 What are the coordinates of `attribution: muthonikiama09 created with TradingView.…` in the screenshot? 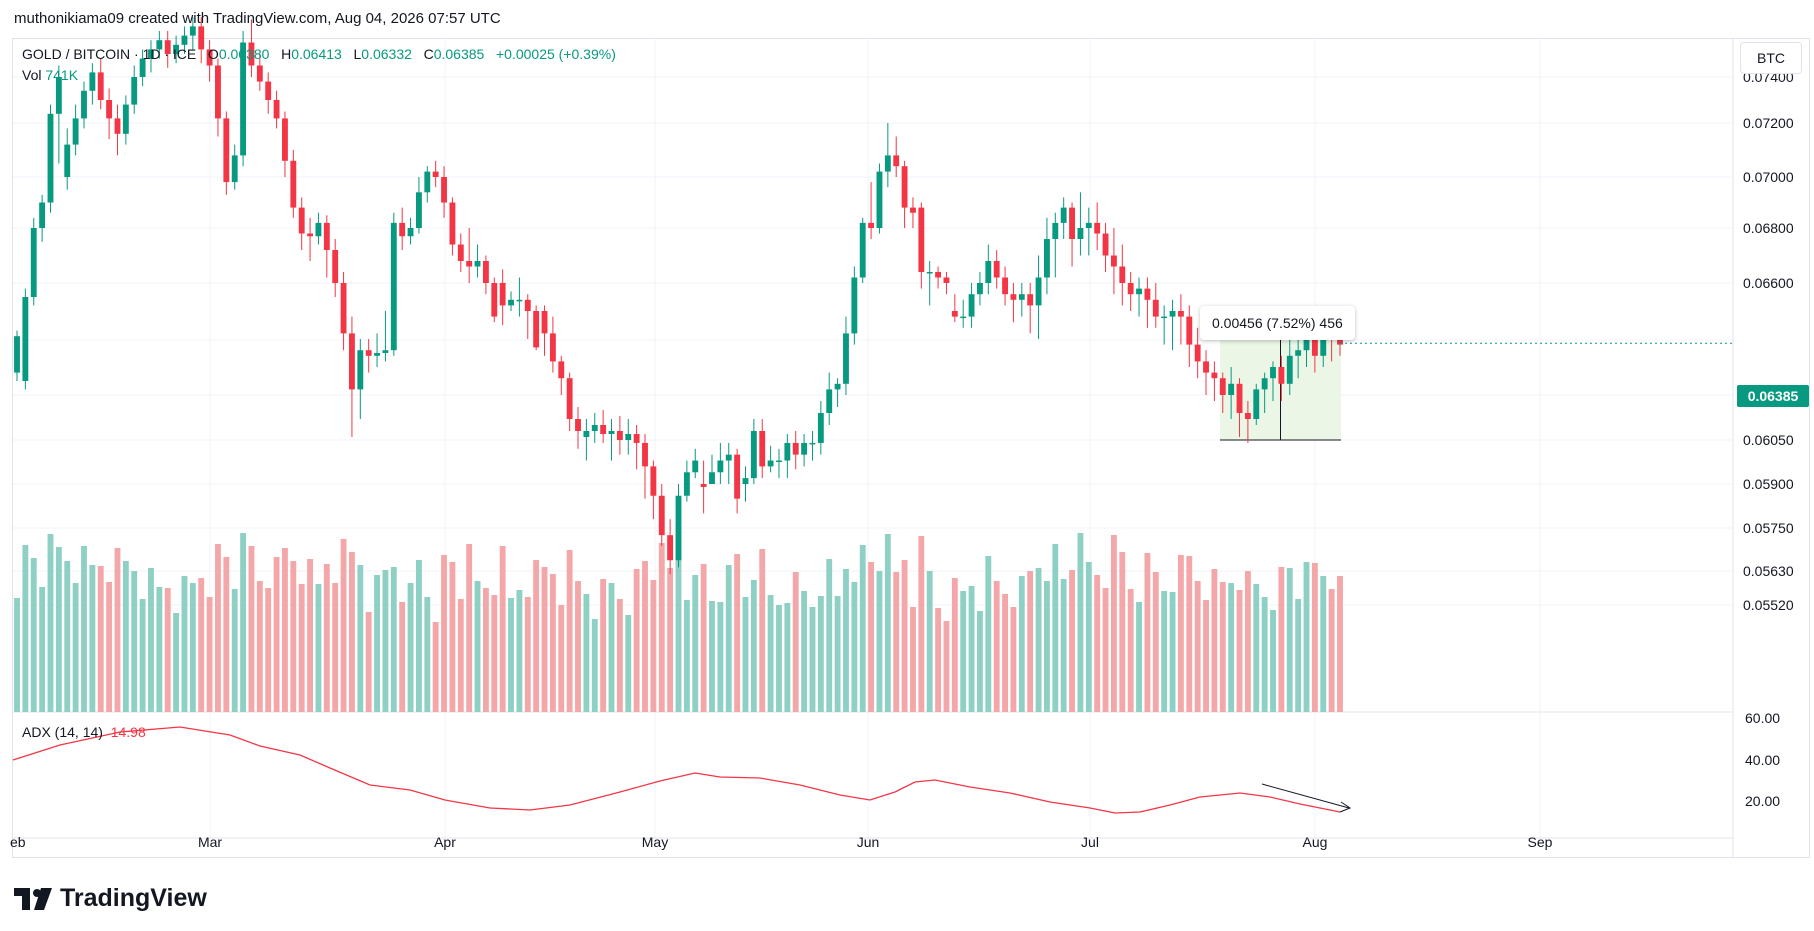 It's located at (257, 18).